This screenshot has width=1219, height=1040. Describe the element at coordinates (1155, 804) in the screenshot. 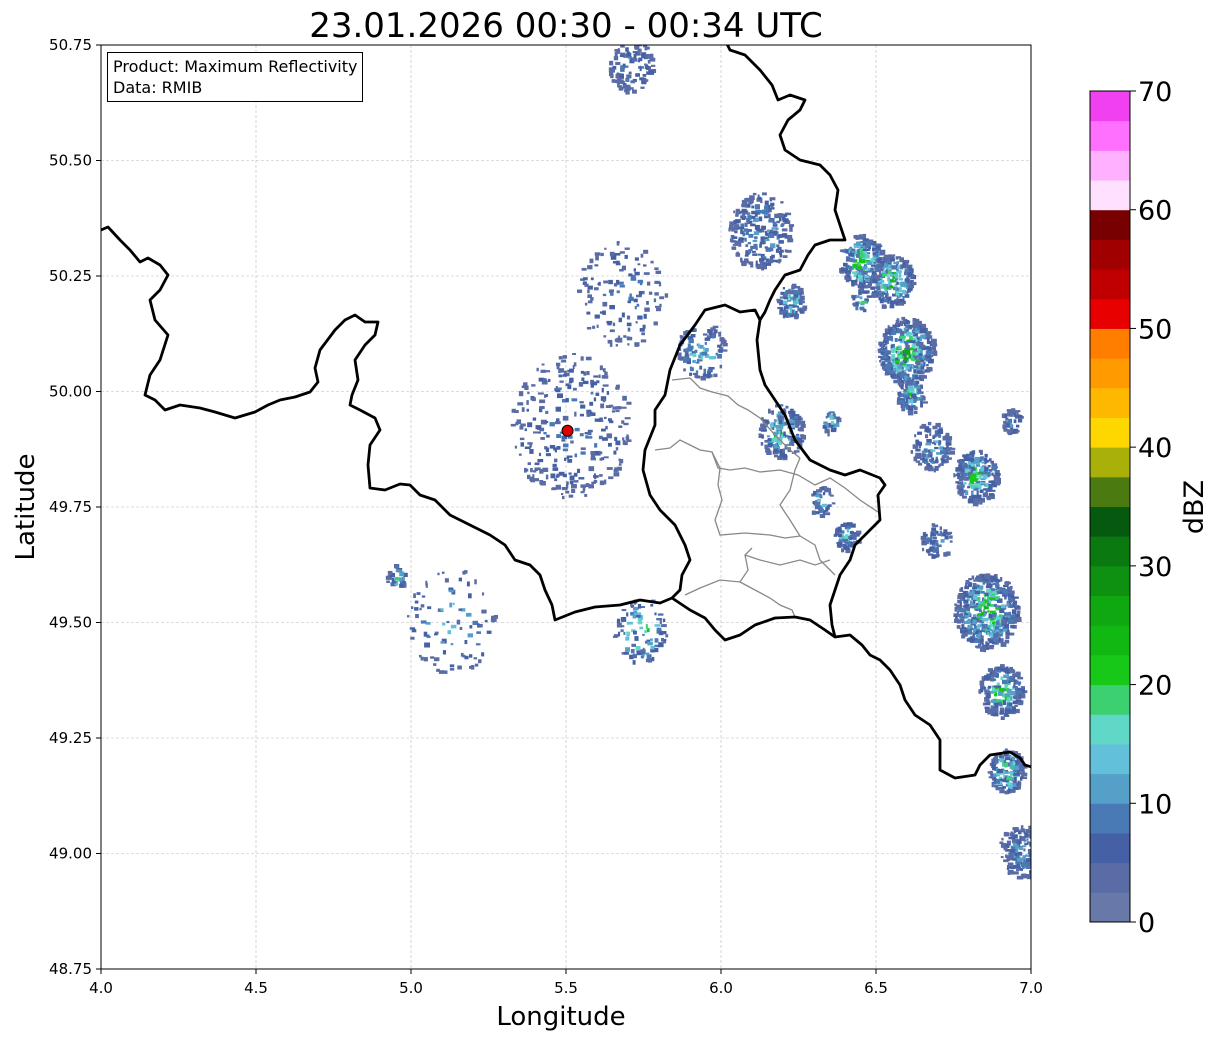

I see `colorbar-tick-label: 10` at that location.